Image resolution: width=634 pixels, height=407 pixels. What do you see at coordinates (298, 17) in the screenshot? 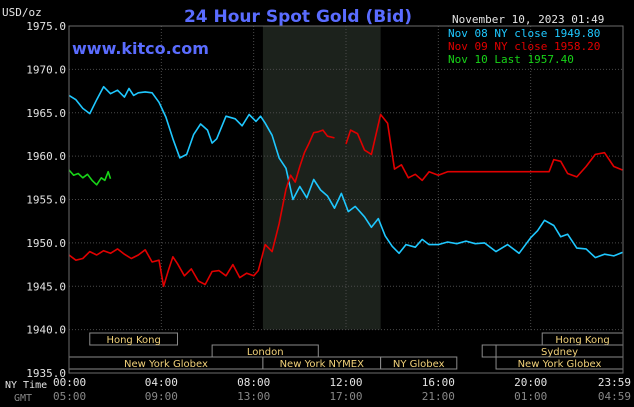
I see `chart-title: 24 Hour Spot Gold (Bid)` at bounding box center [298, 17].